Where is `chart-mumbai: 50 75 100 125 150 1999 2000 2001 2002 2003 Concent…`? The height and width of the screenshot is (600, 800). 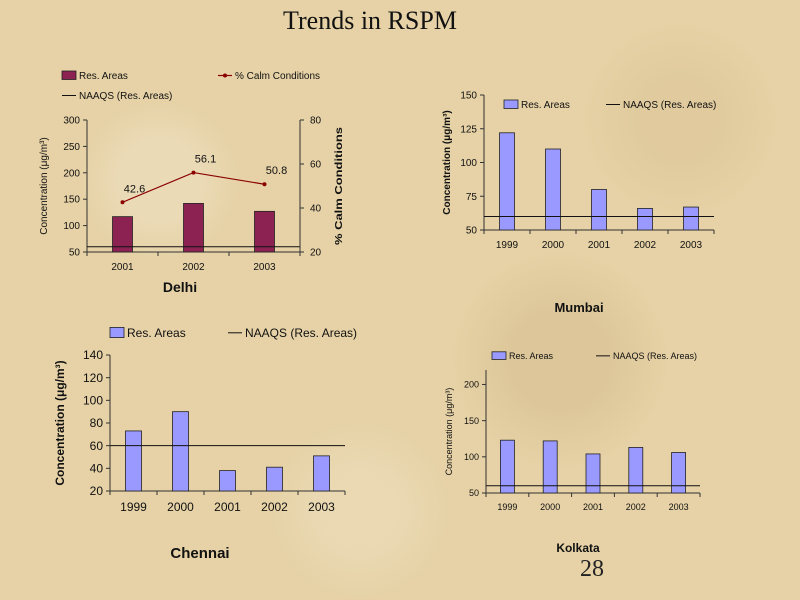 chart-mumbai: 50 75 100 125 150 1999 2000 2001 2002 2003 Concent… is located at coordinates (579, 203).